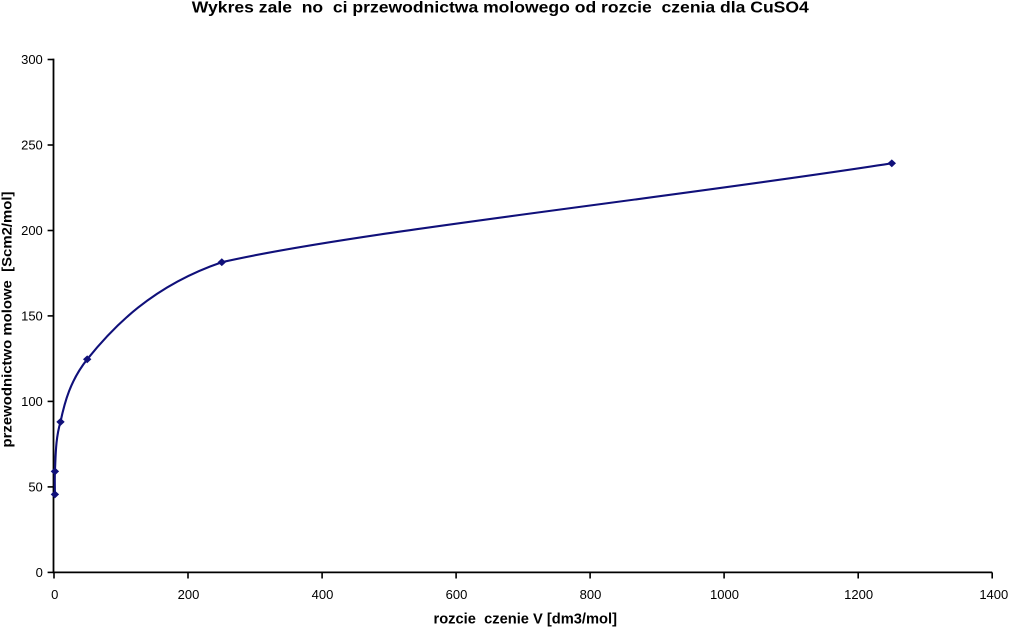 Image resolution: width=1009 pixels, height=630 pixels. I want to click on svg-text: 400, so click(323, 594).